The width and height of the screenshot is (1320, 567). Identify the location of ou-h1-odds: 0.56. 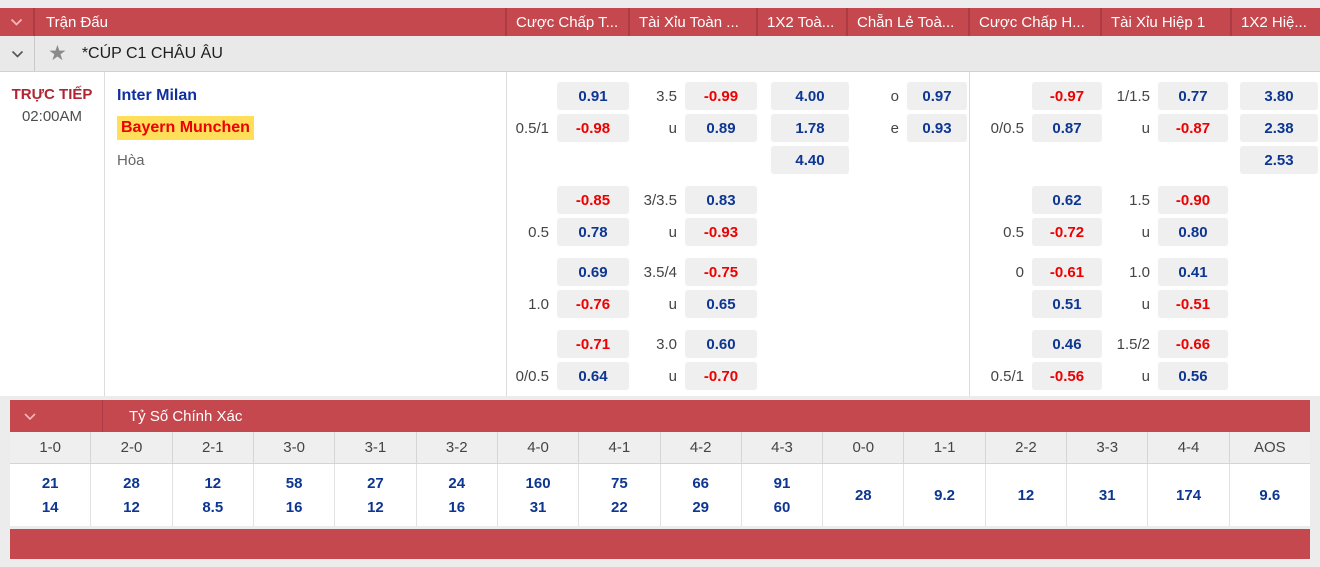
(1193, 376).